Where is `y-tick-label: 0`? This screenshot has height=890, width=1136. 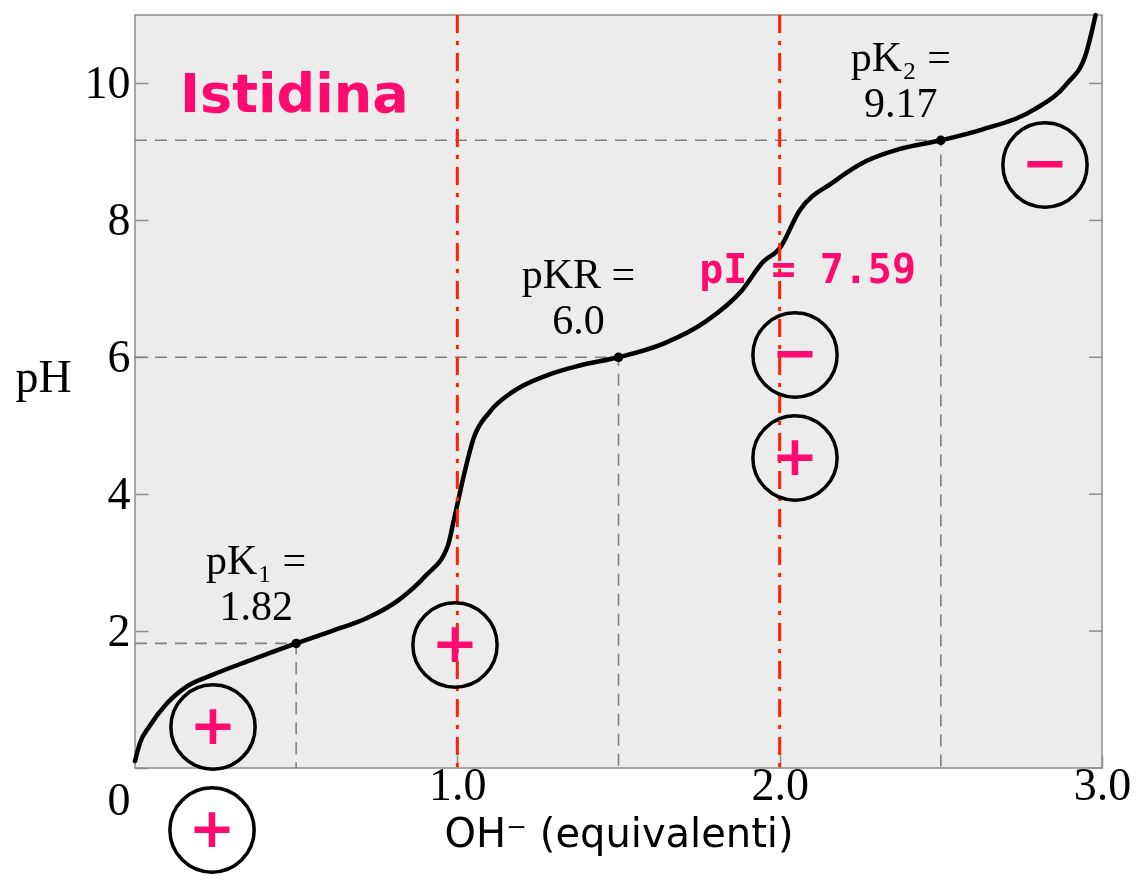
y-tick-label: 0 is located at coordinates (119, 799).